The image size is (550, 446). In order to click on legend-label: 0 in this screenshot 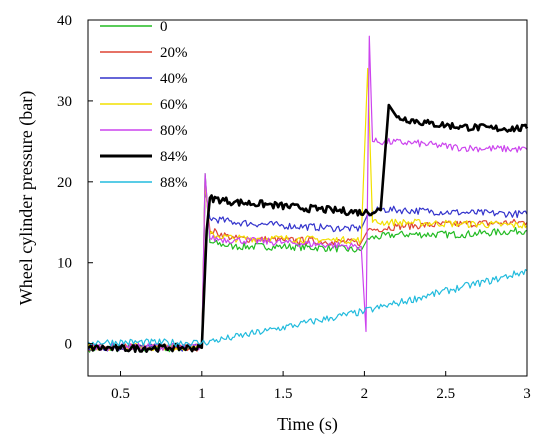, I will do `click(164, 27)`.